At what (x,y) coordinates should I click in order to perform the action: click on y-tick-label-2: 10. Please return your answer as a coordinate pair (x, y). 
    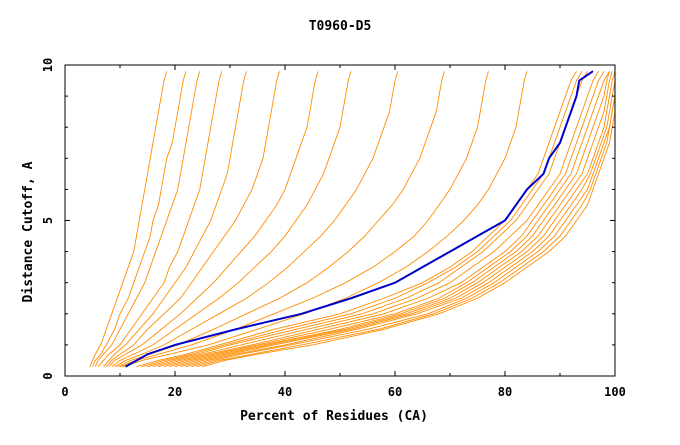
    Looking at the image, I should click on (48, 65).